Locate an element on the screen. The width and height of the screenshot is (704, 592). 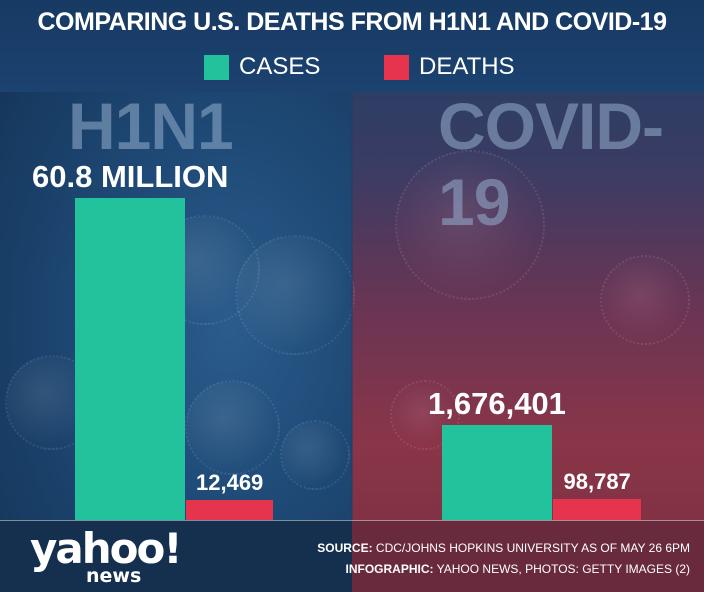
bar-h1n1-deaths is located at coordinates (229, 510).